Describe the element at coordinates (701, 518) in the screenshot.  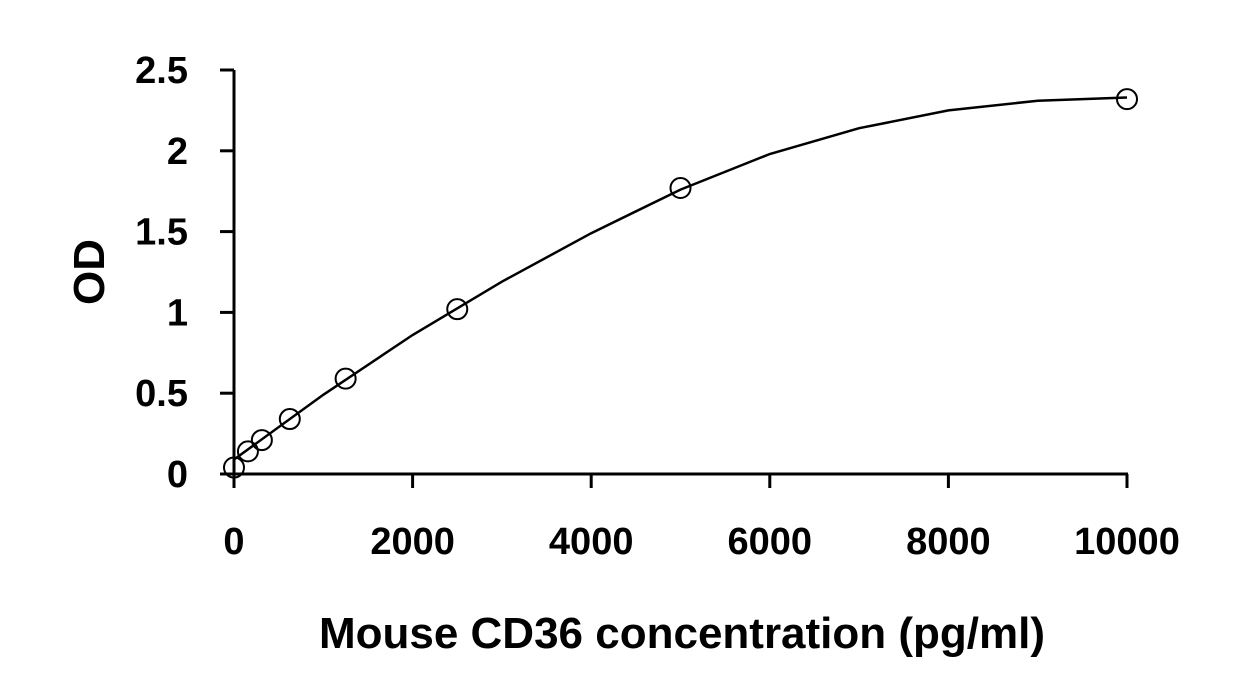
I see `x-ticks: 0 2000 4000 6000 8000 10000` at that location.